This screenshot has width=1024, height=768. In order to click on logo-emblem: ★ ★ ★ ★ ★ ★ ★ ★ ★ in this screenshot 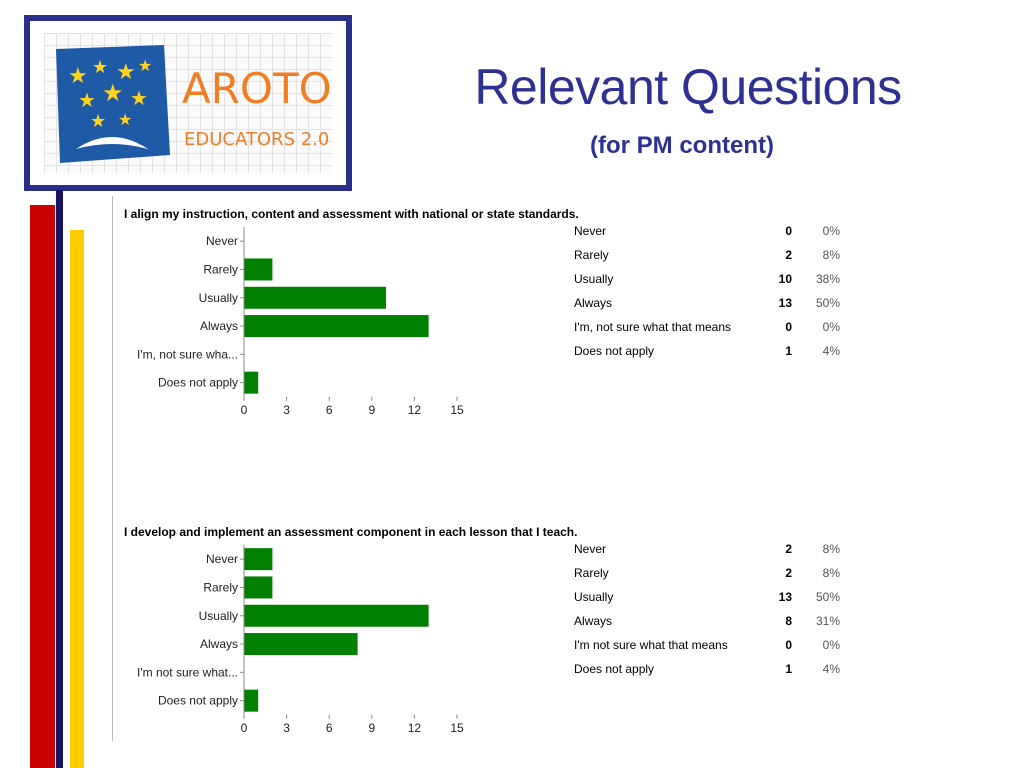, I will do `click(113, 104)`.